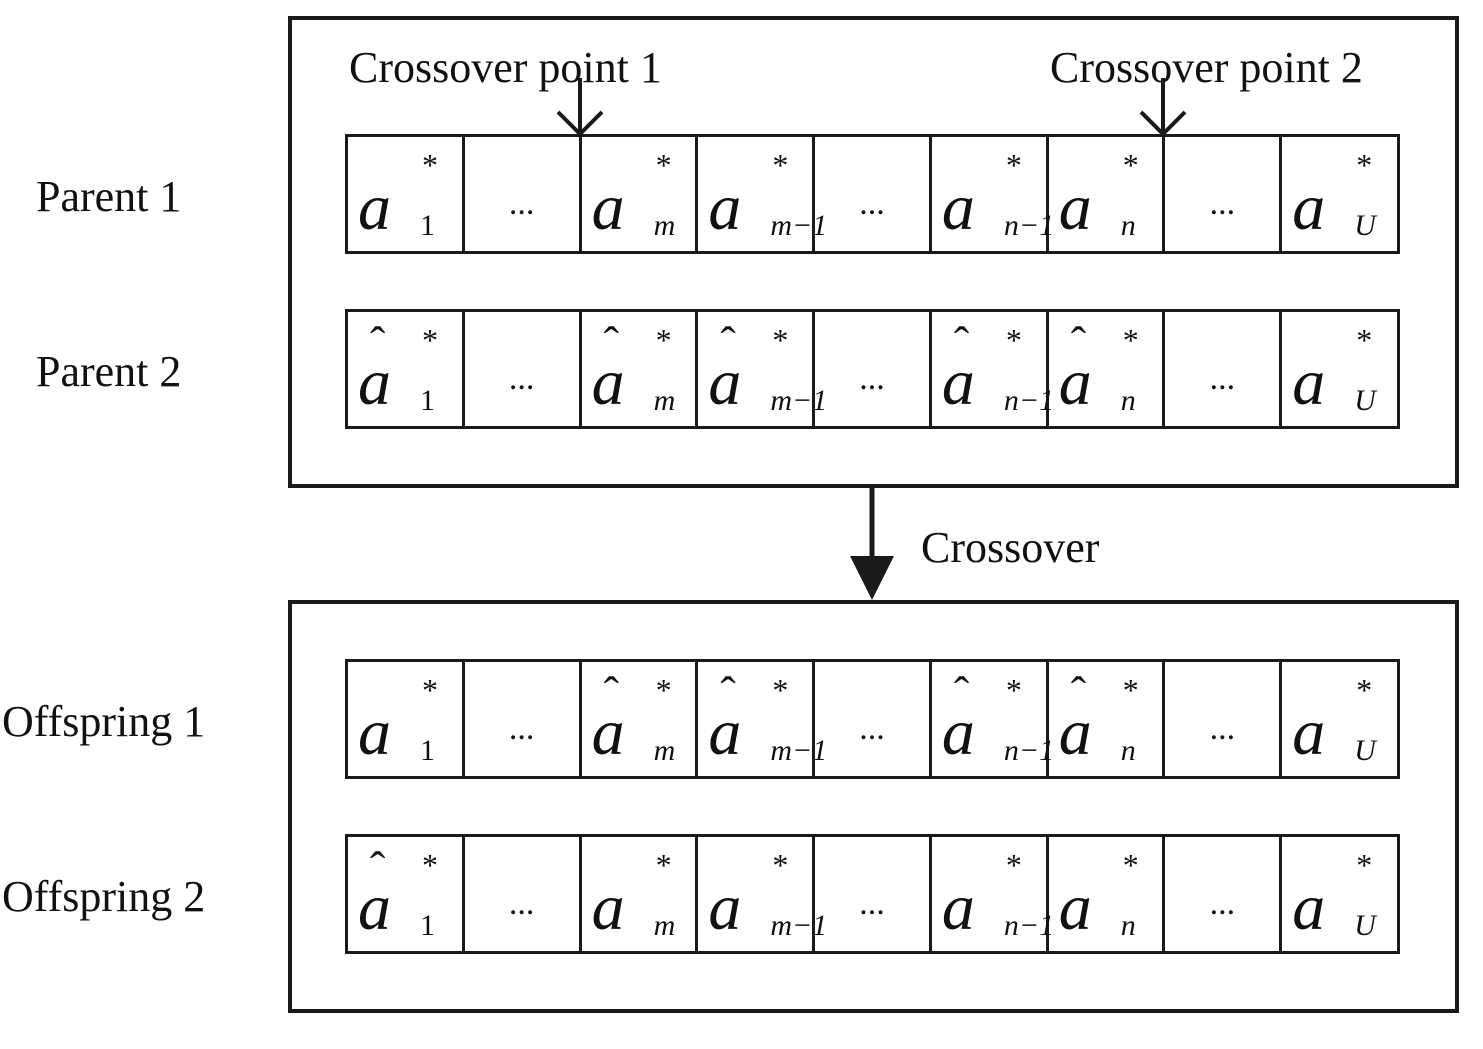 This screenshot has height=1049, width=1483. Describe the element at coordinates (109, 196) in the screenshot. I see `row-label-parent-1: Parent 1` at that location.